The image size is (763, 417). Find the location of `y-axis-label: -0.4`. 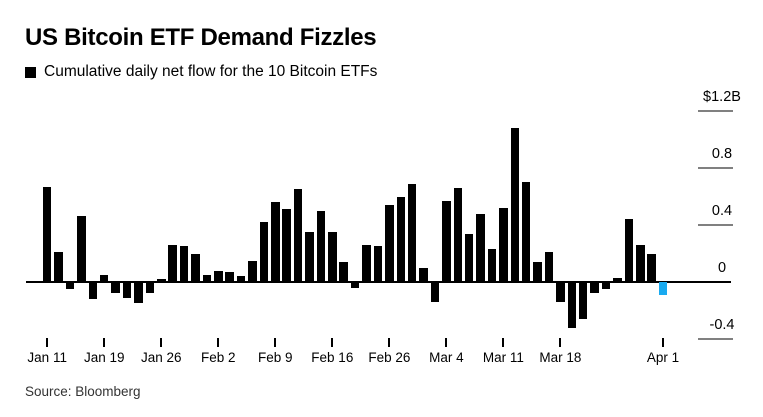

y-axis-label: -0.4 is located at coordinates (722, 325).